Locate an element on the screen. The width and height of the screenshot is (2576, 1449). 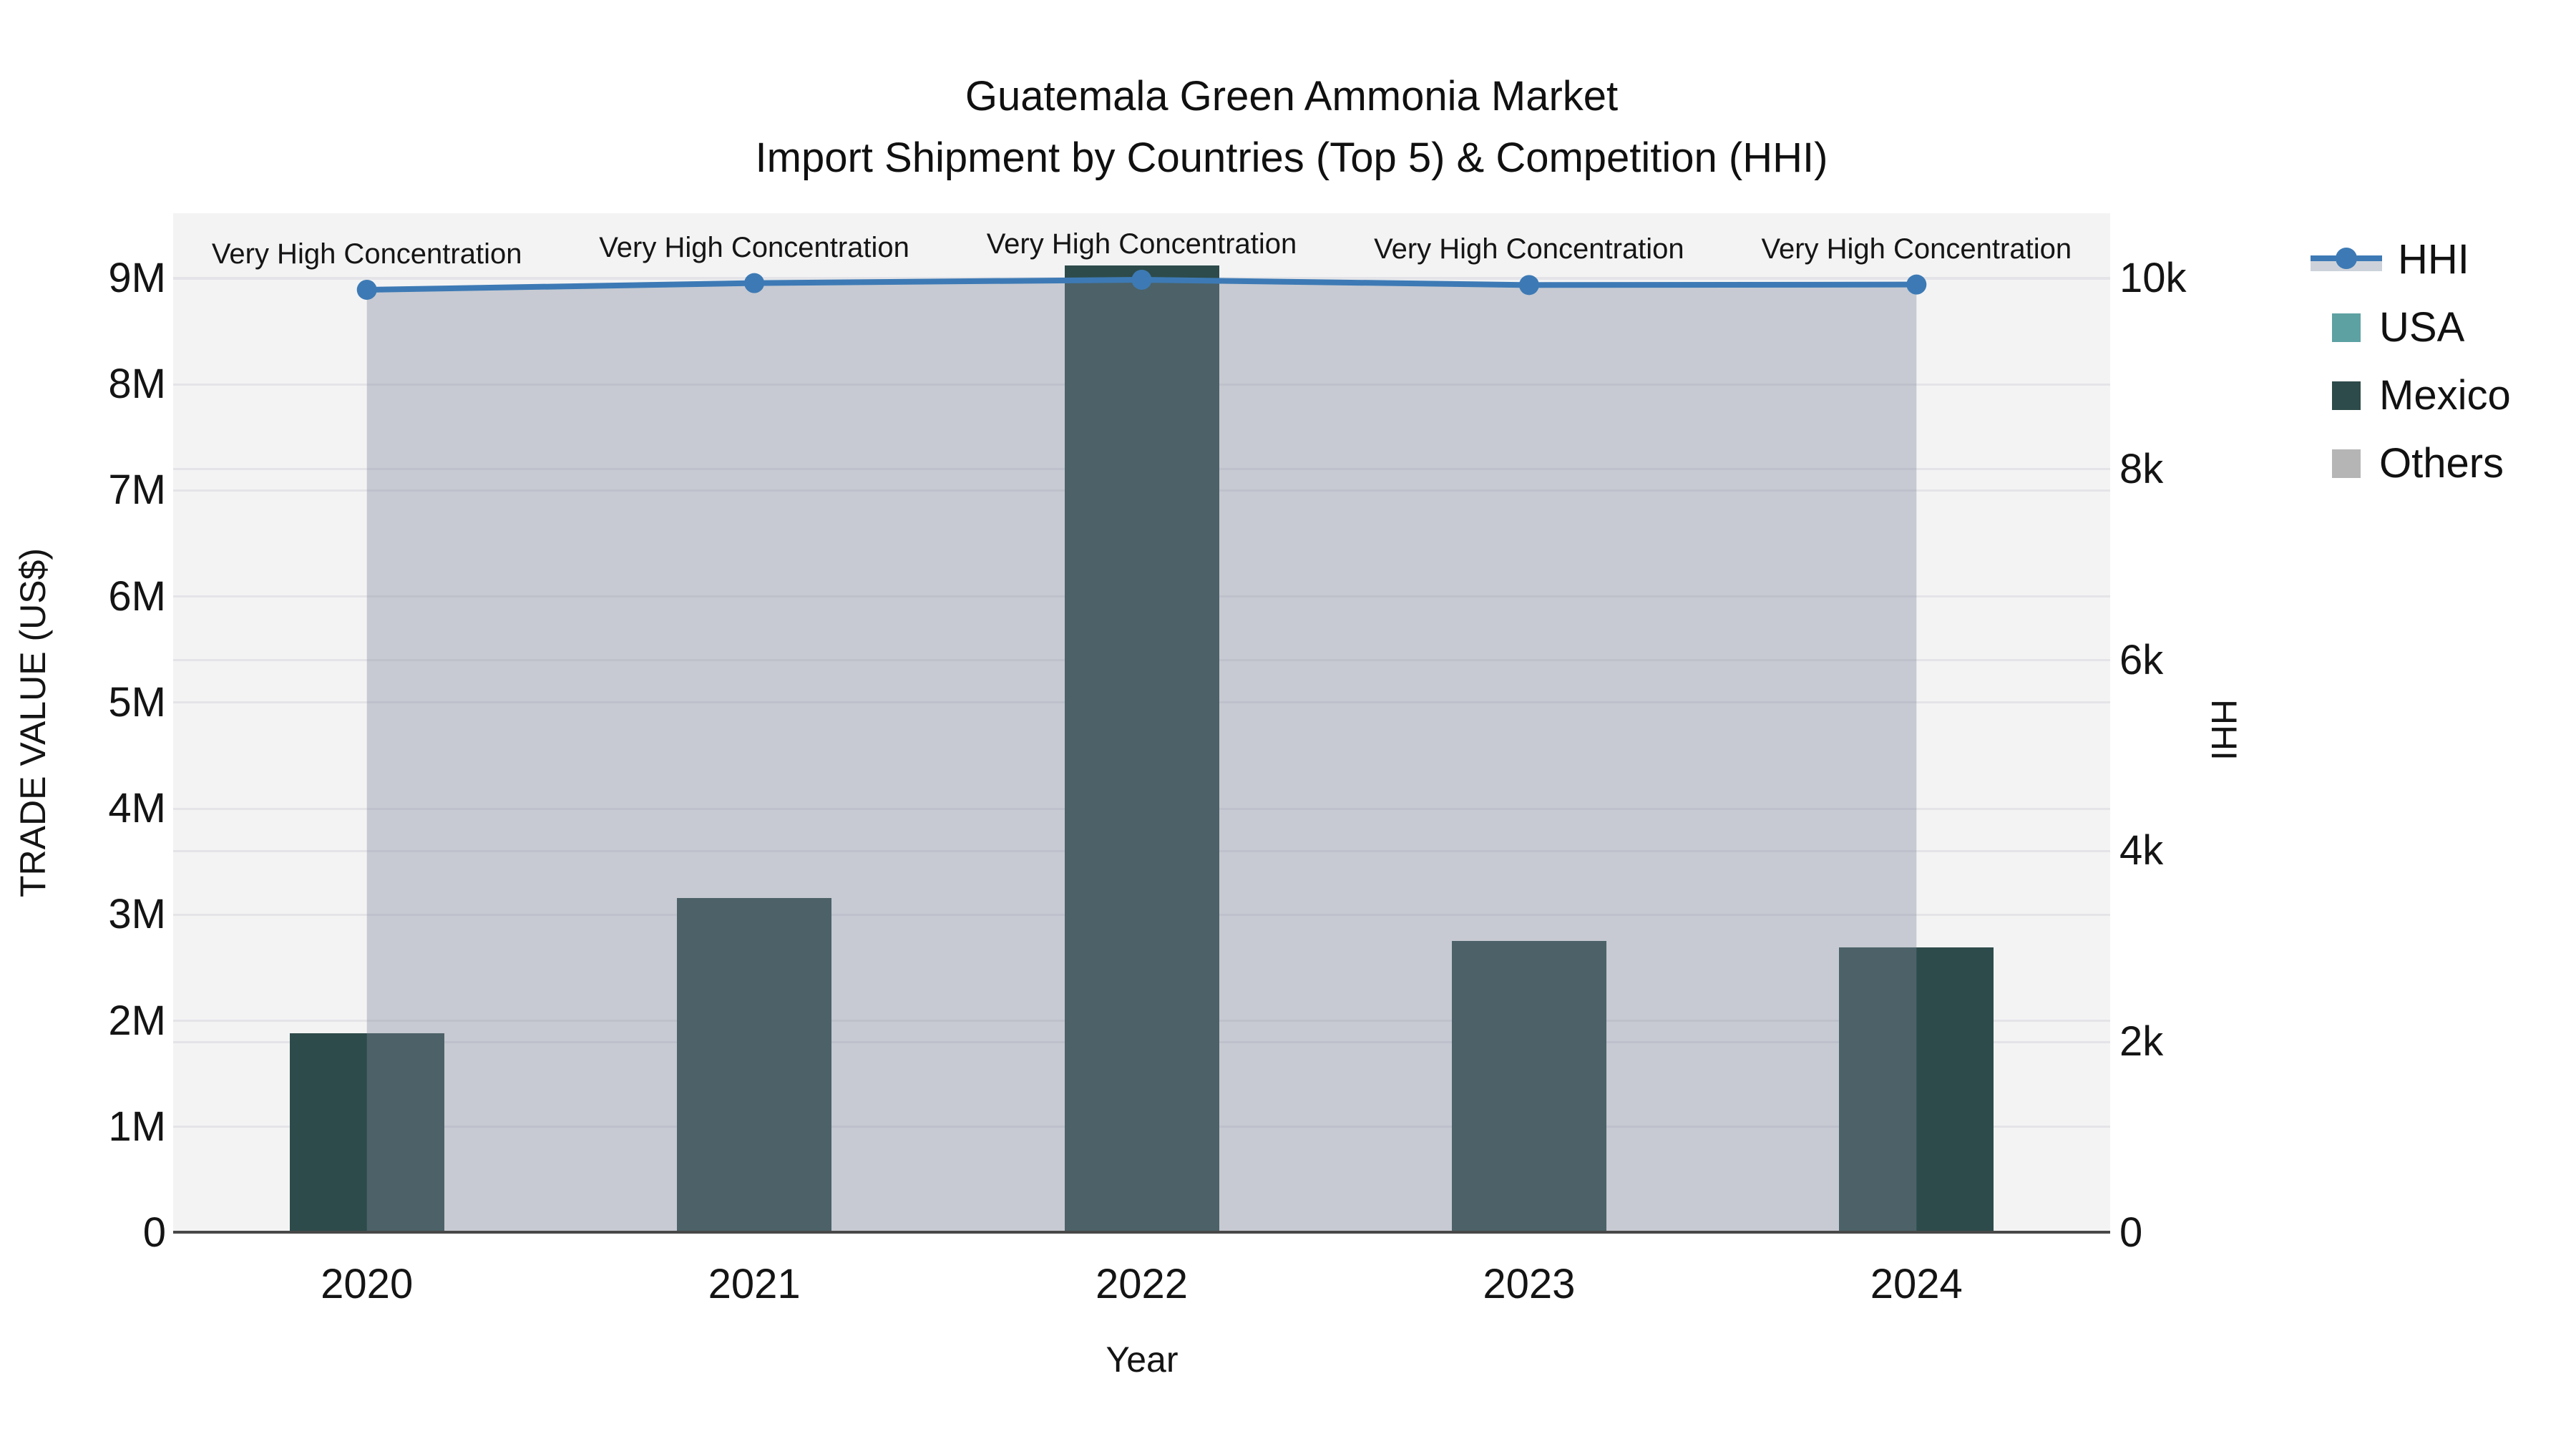
y-axis-right-title: HHI is located at coordinates (2224, 729).